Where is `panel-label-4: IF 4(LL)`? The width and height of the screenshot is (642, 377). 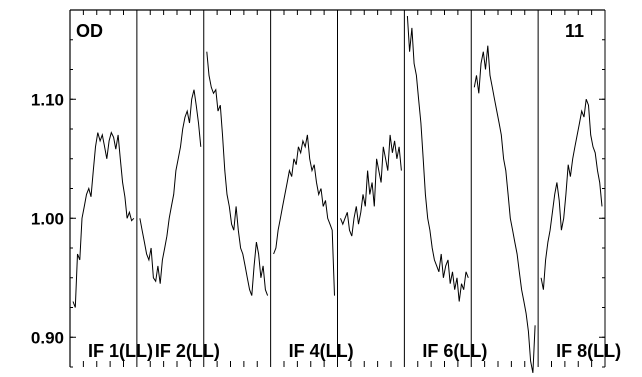
panel-label-4: IF 4(LL) is located at coordinates (321, 351).